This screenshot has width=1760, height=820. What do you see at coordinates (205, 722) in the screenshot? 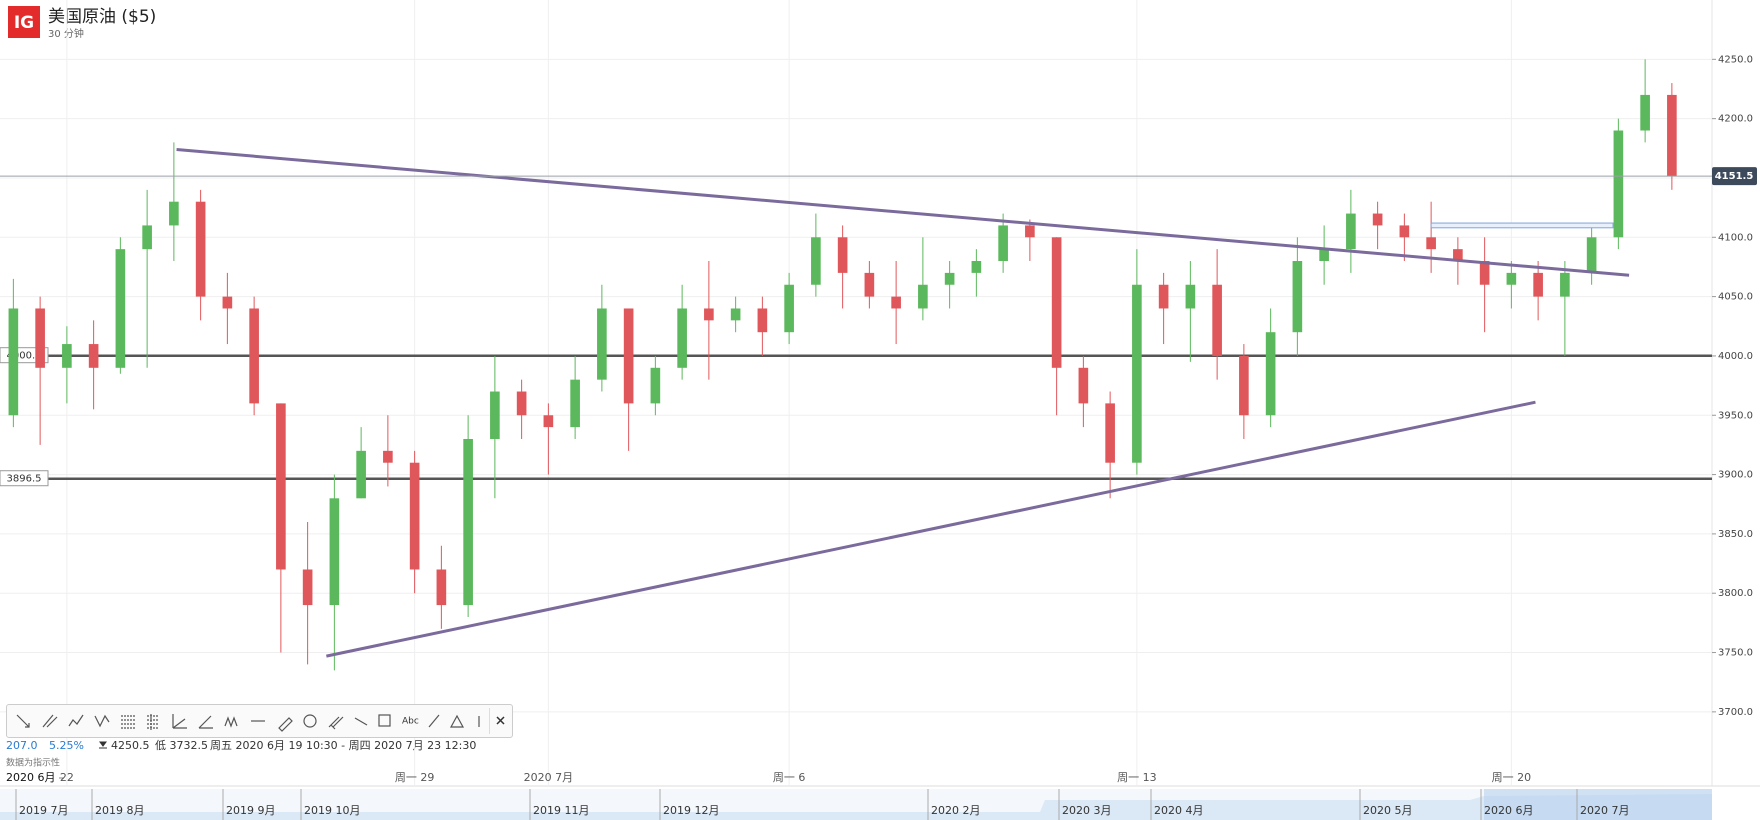
I see `tool-angle` at bounding box center [205, 722].